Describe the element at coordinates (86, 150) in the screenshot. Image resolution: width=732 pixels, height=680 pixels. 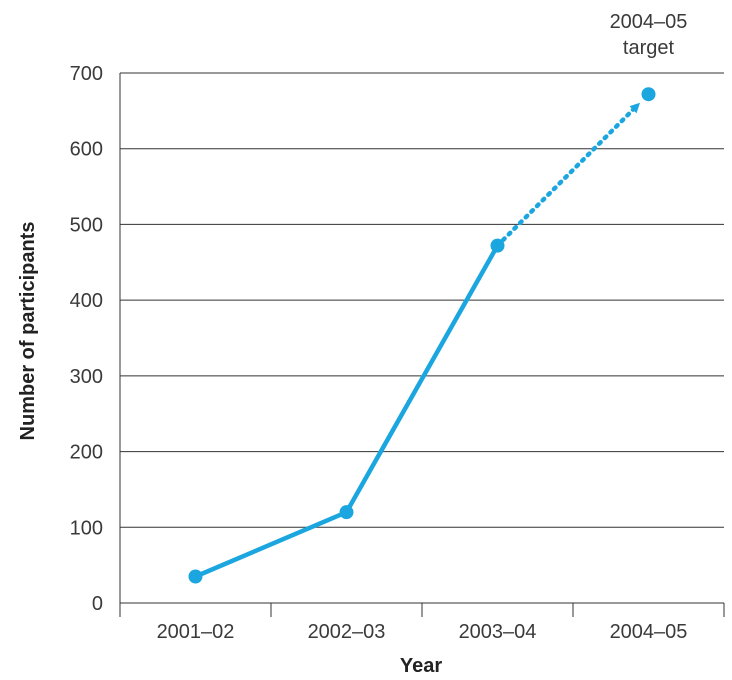
I see `y-tick-label: 600` at that location.